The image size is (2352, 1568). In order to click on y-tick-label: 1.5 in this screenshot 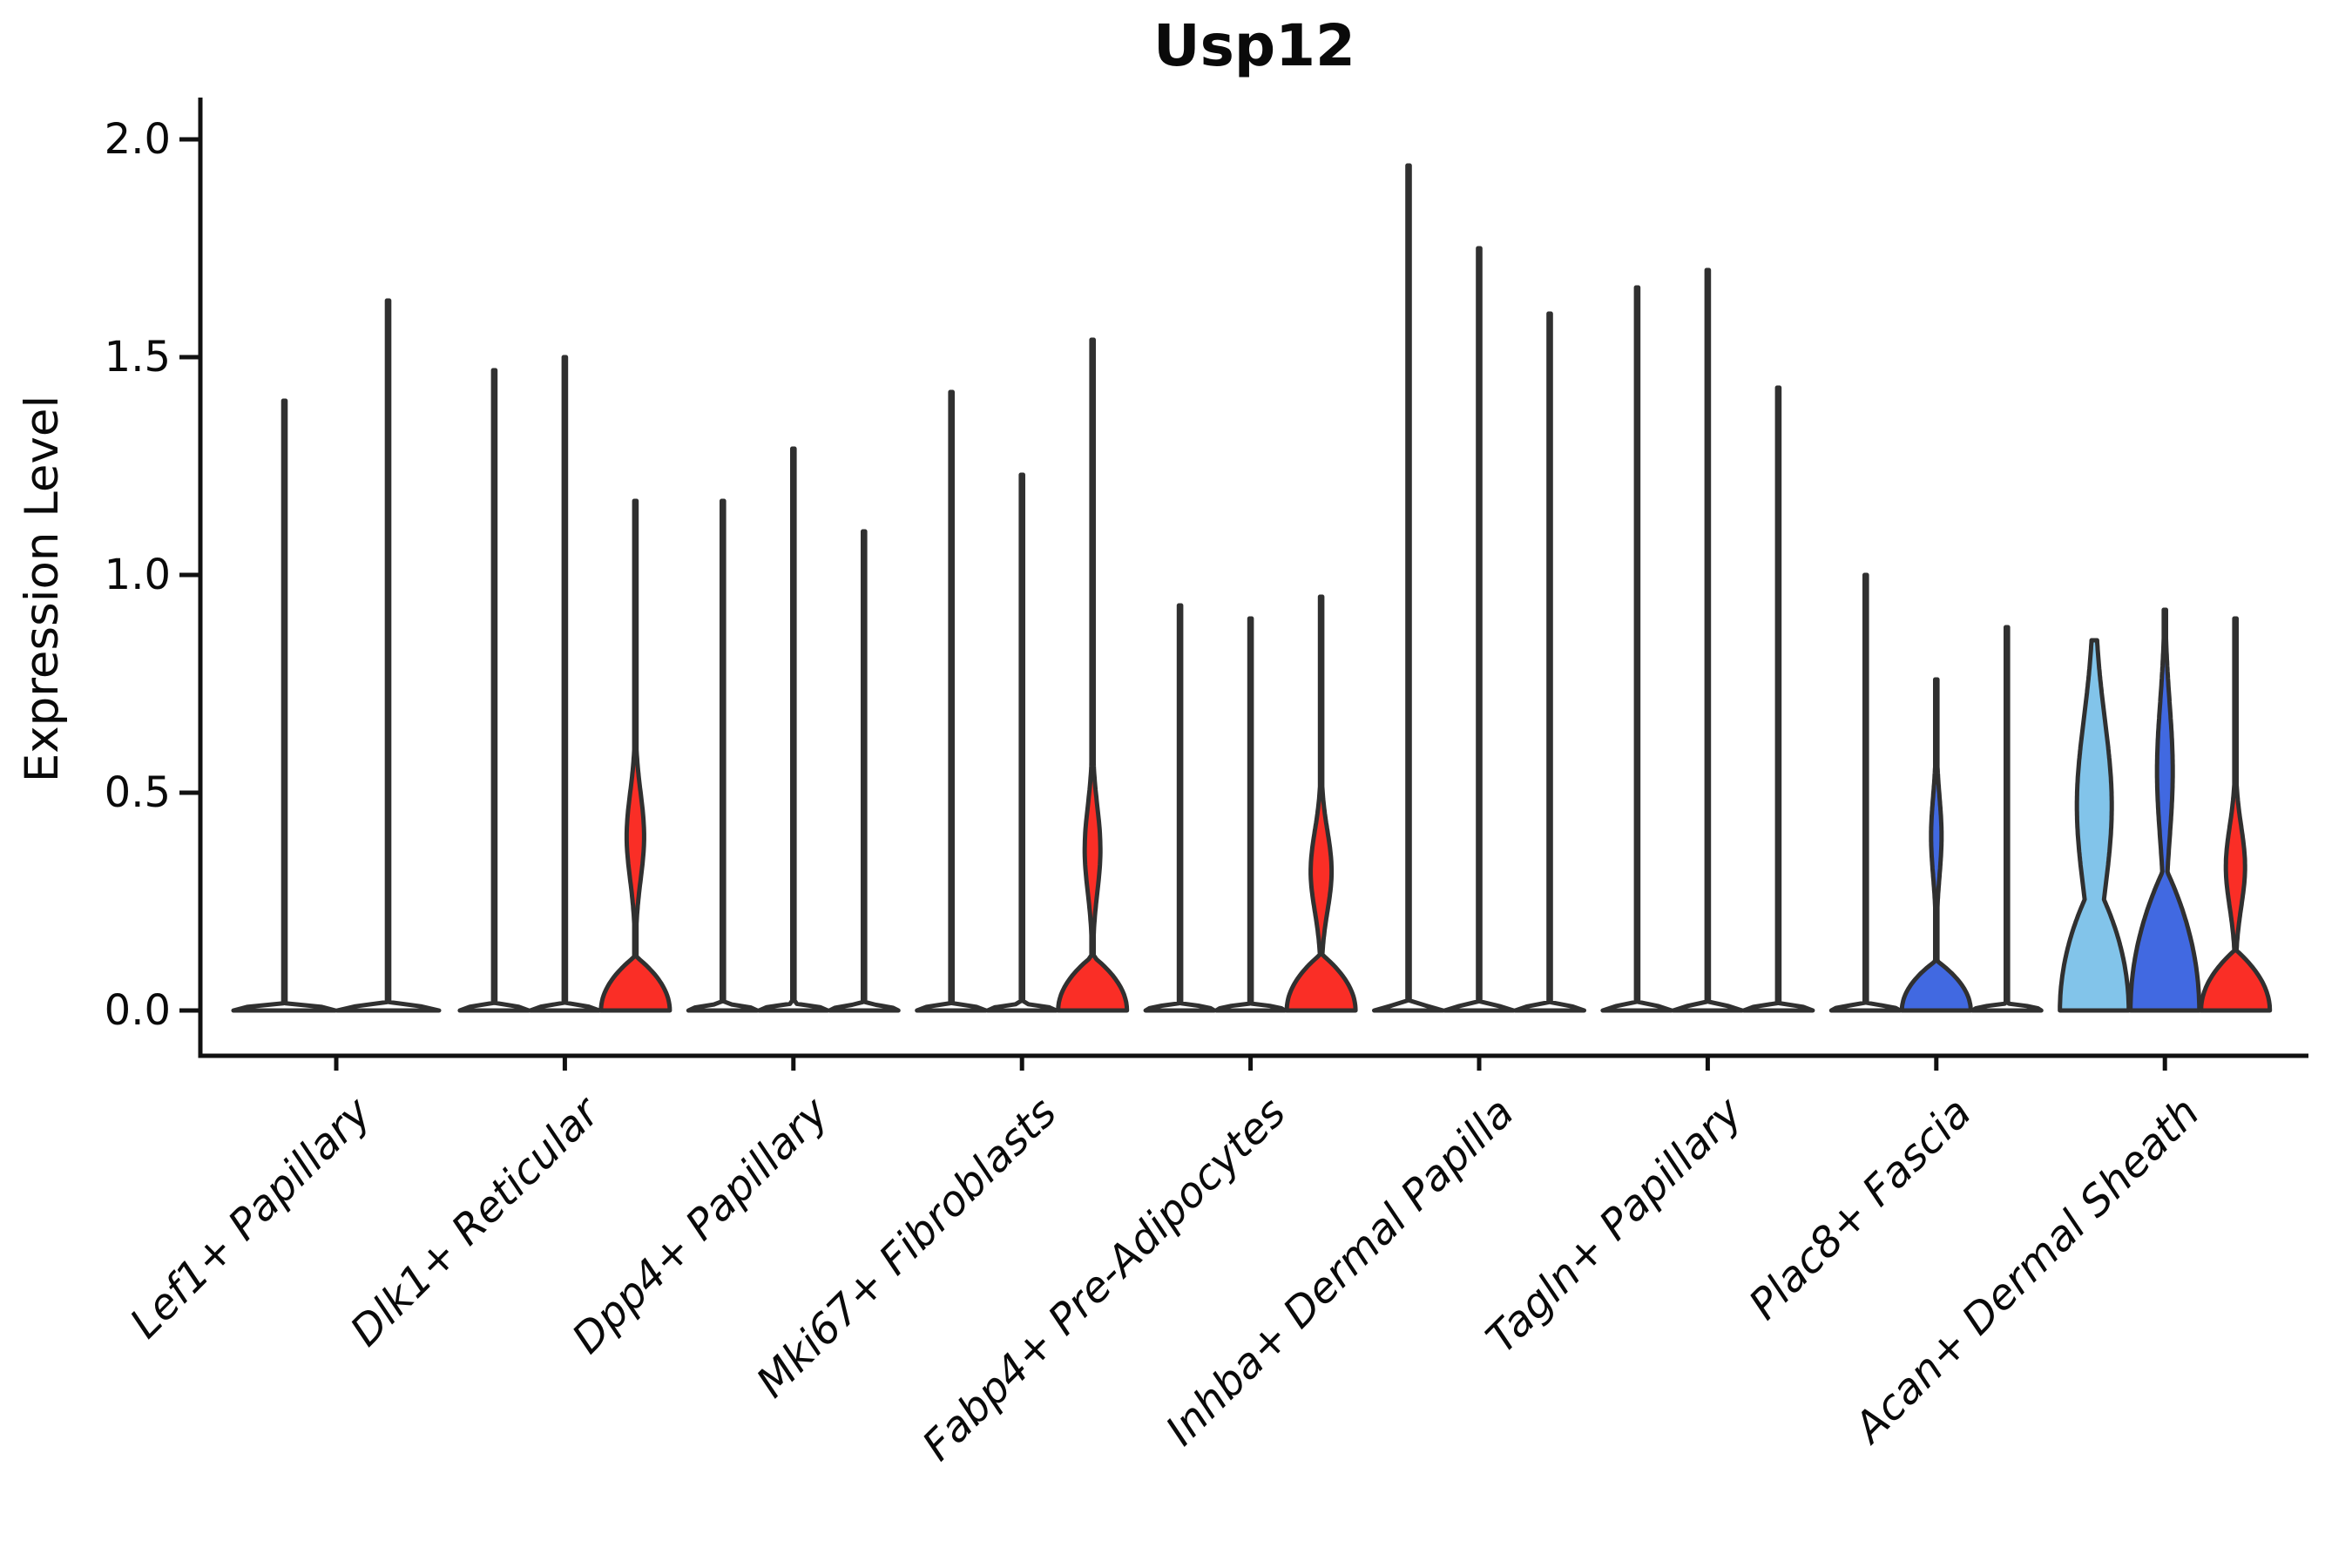, I will do `click(137, 357)`.